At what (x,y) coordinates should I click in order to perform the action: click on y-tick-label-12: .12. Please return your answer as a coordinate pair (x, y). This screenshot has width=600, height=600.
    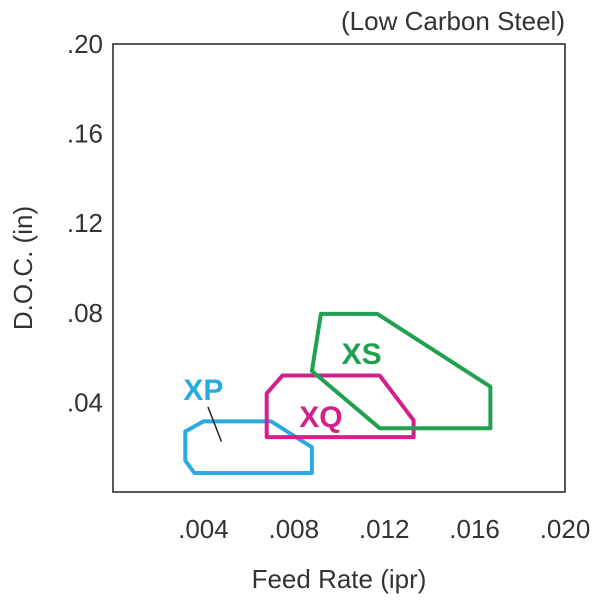
    Looking at the image, I should click on (85, 223).